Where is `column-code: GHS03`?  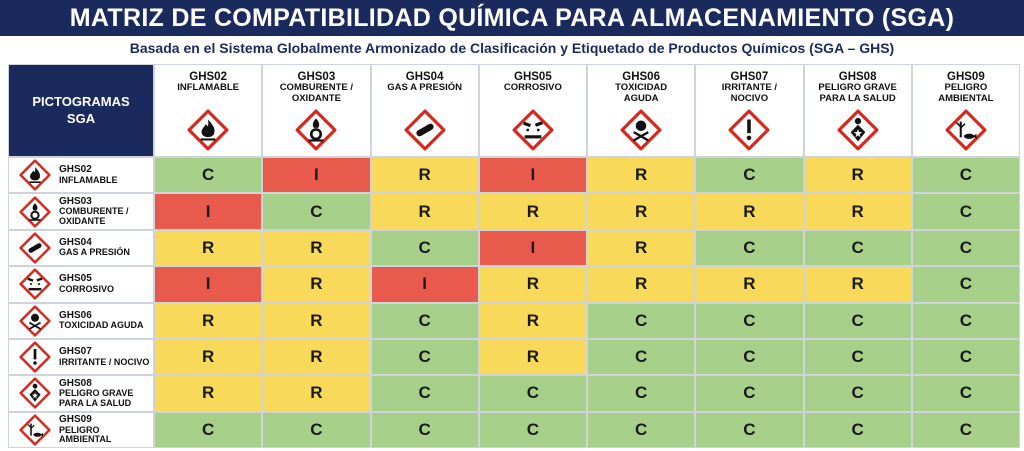
column-code: GHS03 is located at coordinates (316, 77).